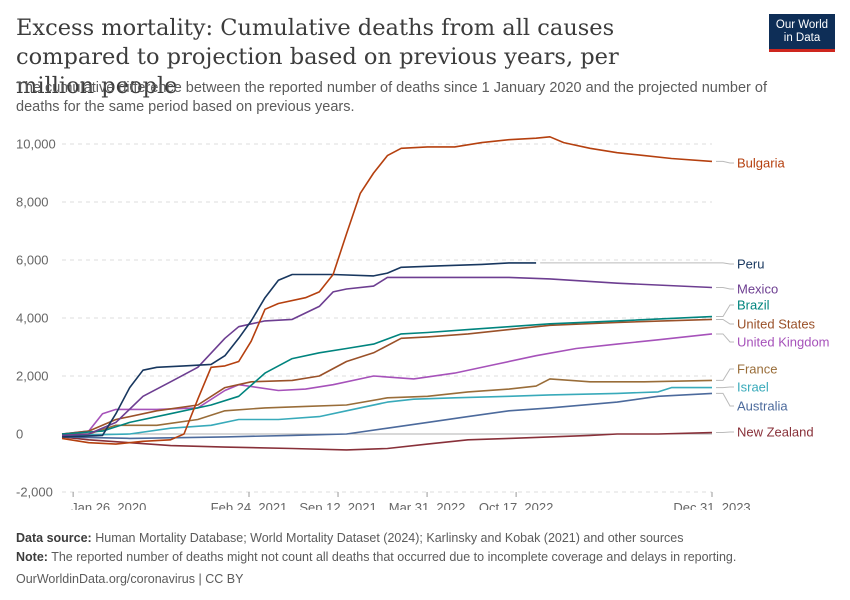 The image size is (850, 600). What do you see at coordinates (802, 25) in the screenshot?
I see `logo-line-1: Our World` at bounding box center [802, 25].